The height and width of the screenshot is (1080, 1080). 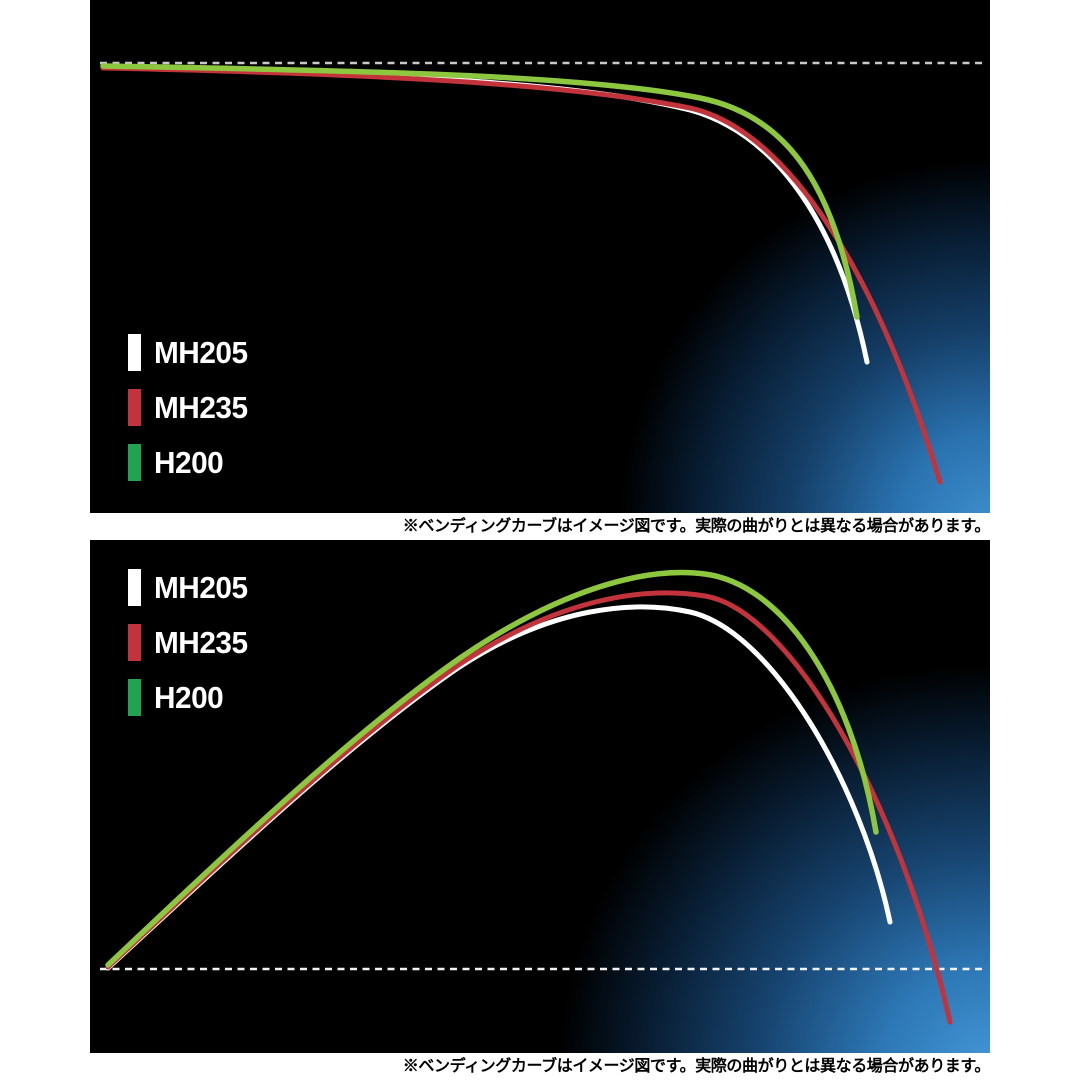 I want to click on caption-bar-bottom: ※ベンディングカーブはイメージ図です。実際の曲がりとは異なる場合があります。, so click(x=540, y=1066).